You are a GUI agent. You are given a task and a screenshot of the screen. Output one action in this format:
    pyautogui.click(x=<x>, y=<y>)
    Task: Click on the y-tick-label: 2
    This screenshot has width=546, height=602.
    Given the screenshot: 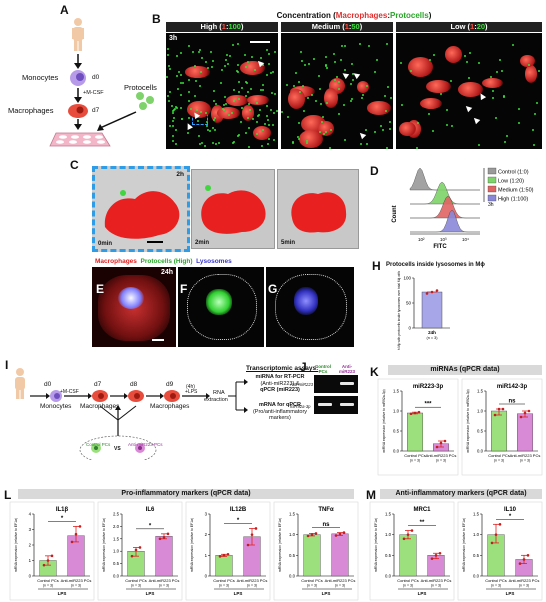 What is the action you would take?
    pyautogui.click(x=30, y=545)
    